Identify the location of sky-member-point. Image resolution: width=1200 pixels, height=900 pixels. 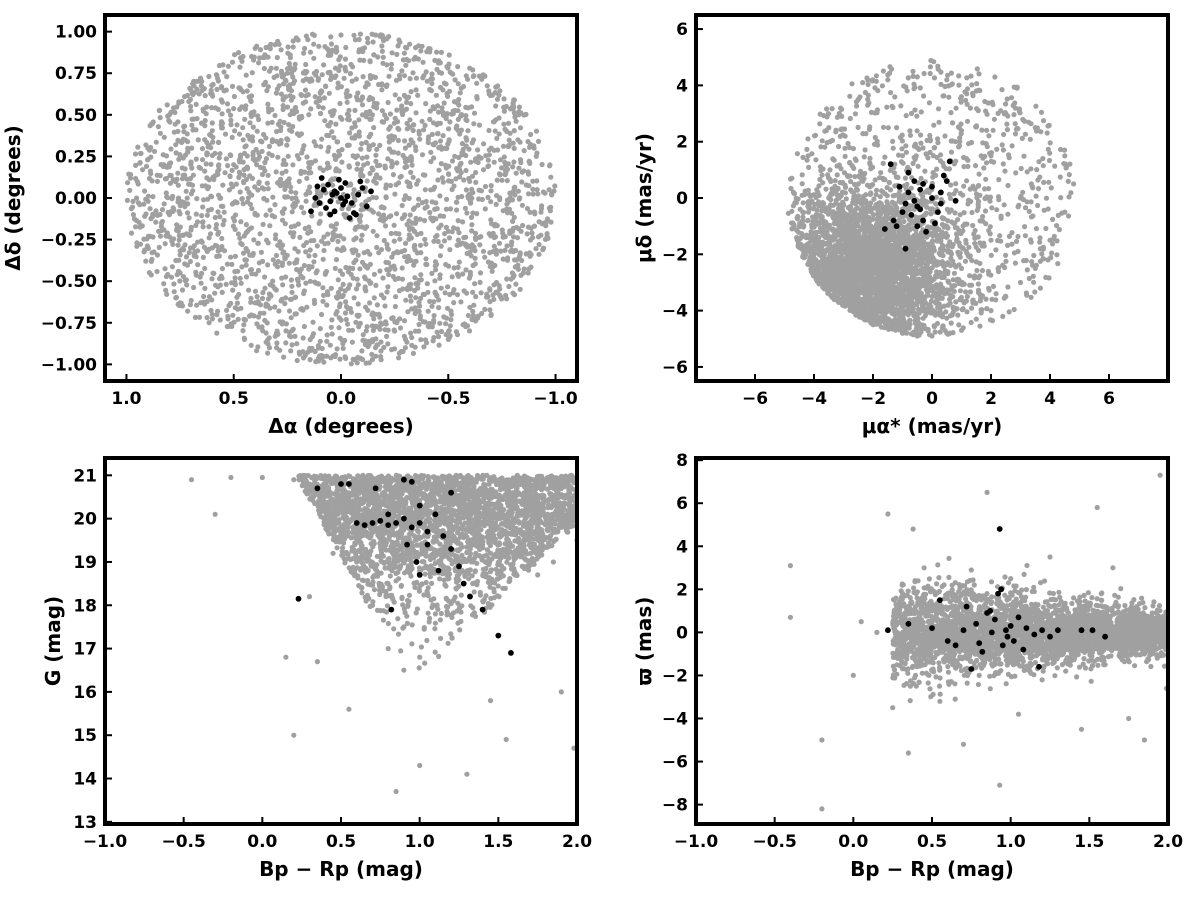
(345, 201).